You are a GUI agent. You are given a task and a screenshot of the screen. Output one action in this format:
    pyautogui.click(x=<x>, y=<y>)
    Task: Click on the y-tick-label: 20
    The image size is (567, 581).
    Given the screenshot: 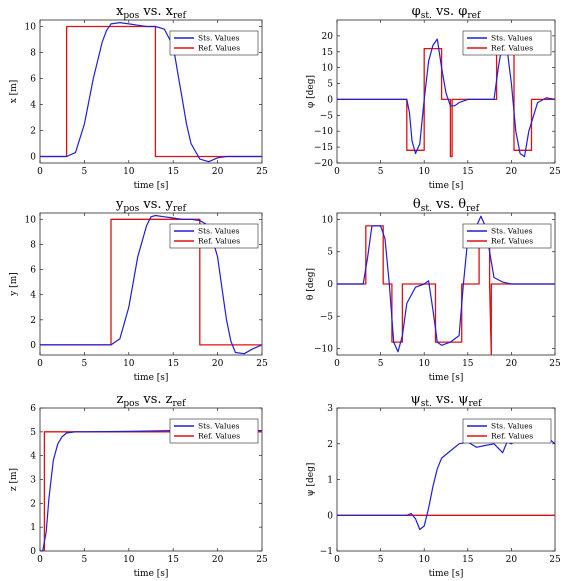 What is the action you would take?
    pyautogui.click(x=328, y=37)
    